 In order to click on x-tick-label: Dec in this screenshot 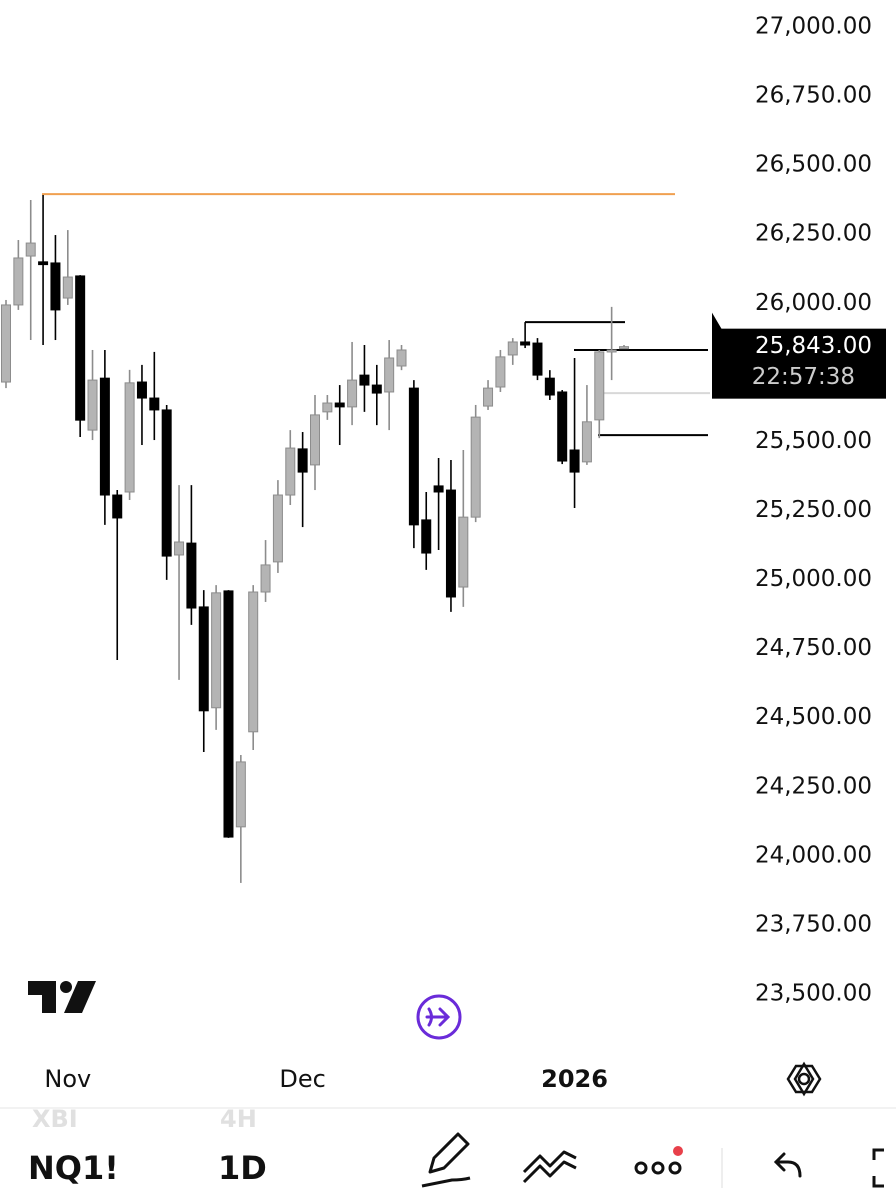, I will do `click(302, 1079)`.